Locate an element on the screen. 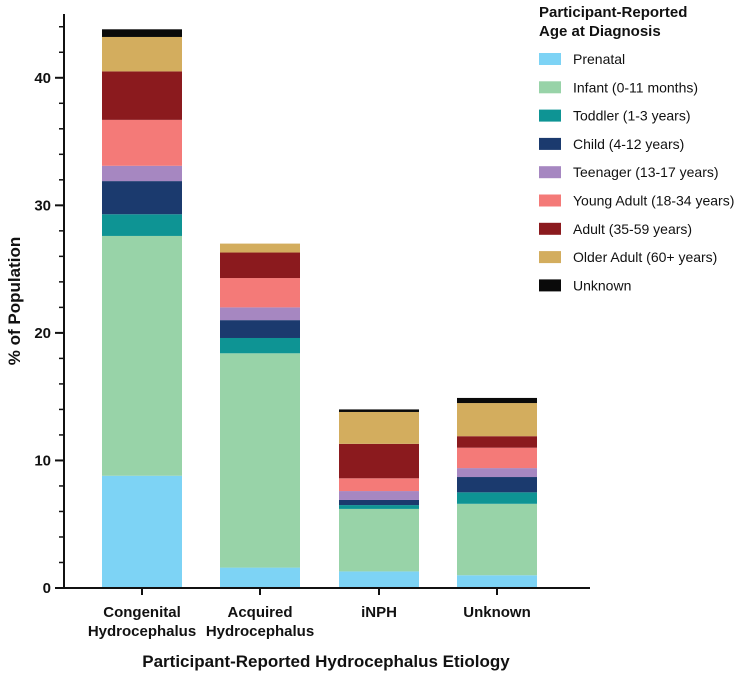  y-tick-label: 40 is located at coordinates (42, 78).